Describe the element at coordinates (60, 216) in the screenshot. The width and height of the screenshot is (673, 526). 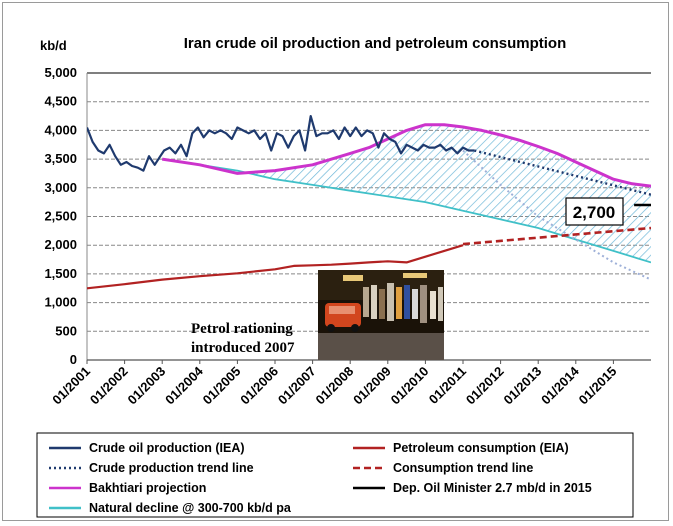
I see `y-tick-label: 2,500` at that location.